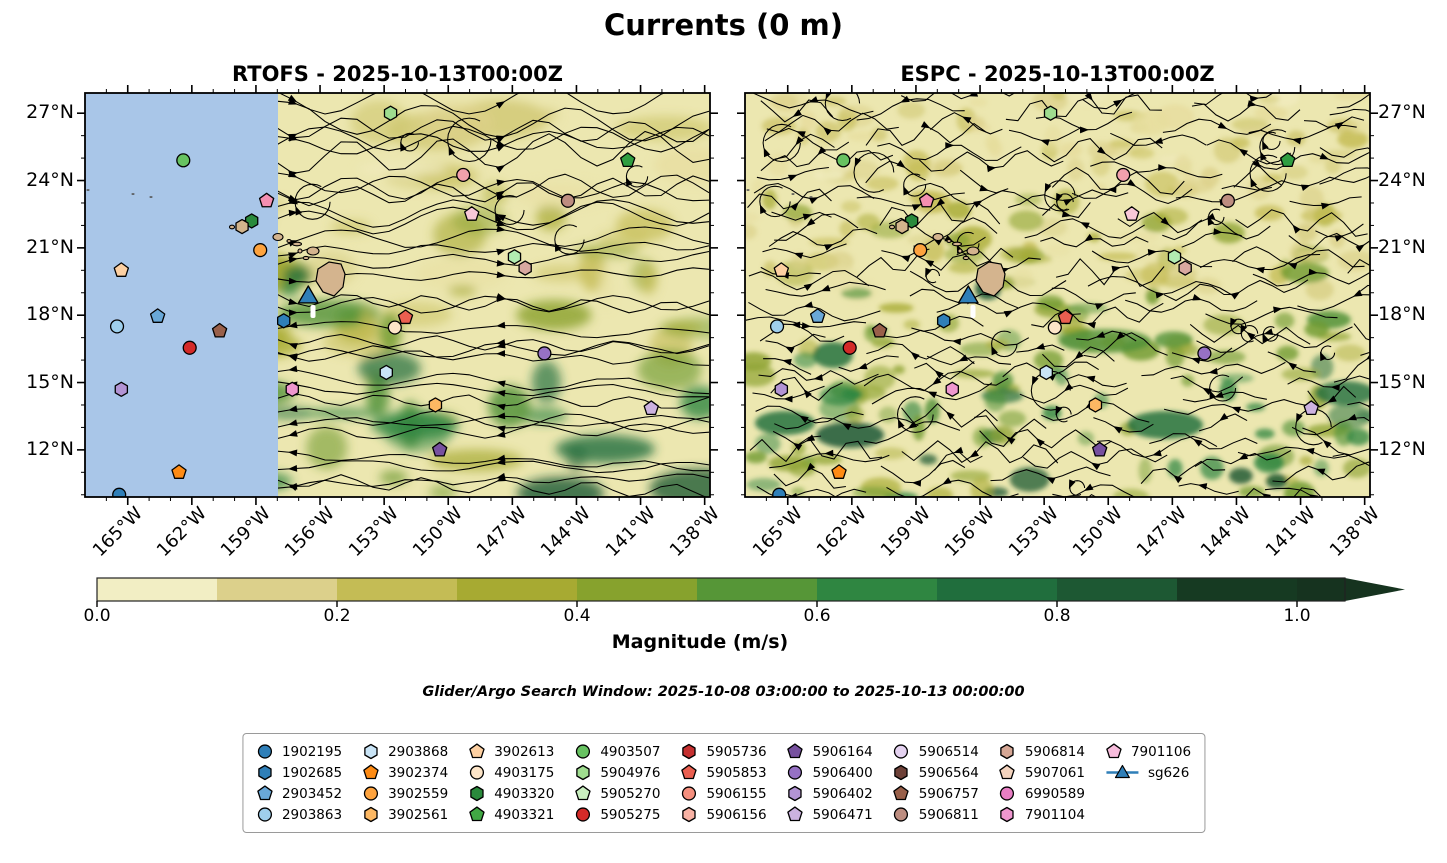 The height and width of the screenshot is (863, 1447). Describe the element at coordinates (1098, 532) in the screenshot. I see `x-tick-label-espc: 150°W` at that location.